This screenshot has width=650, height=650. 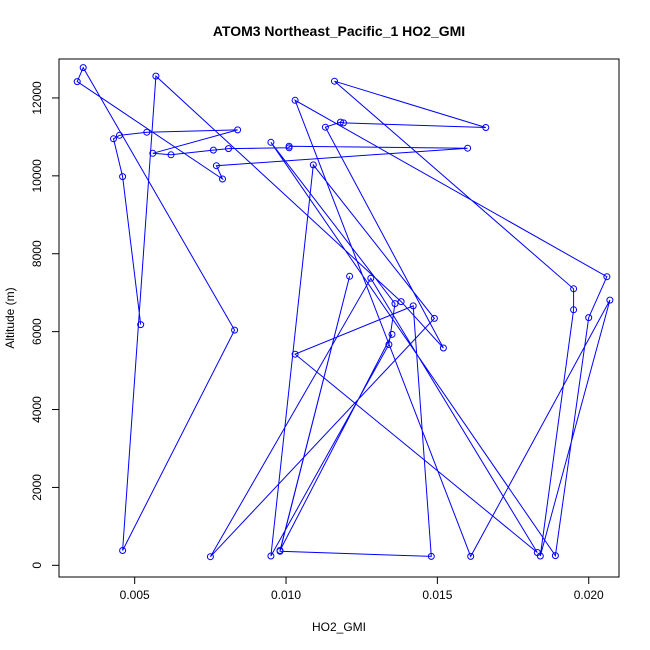 I want to click on y-axis: 0 2000 4000 6000 8000 10000 12000, so click(x=45, y=325).